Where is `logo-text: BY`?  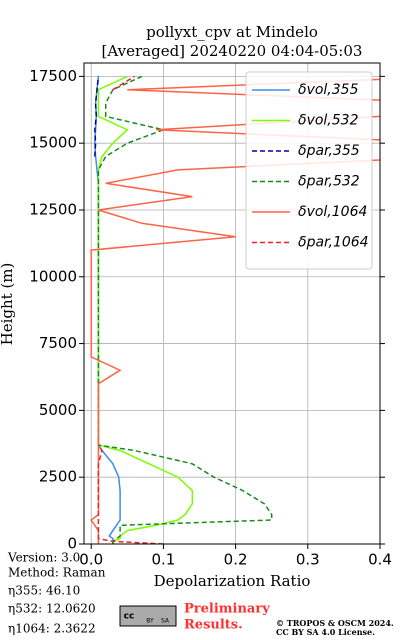
logo-text: BY is located at coordinates (150, 621).